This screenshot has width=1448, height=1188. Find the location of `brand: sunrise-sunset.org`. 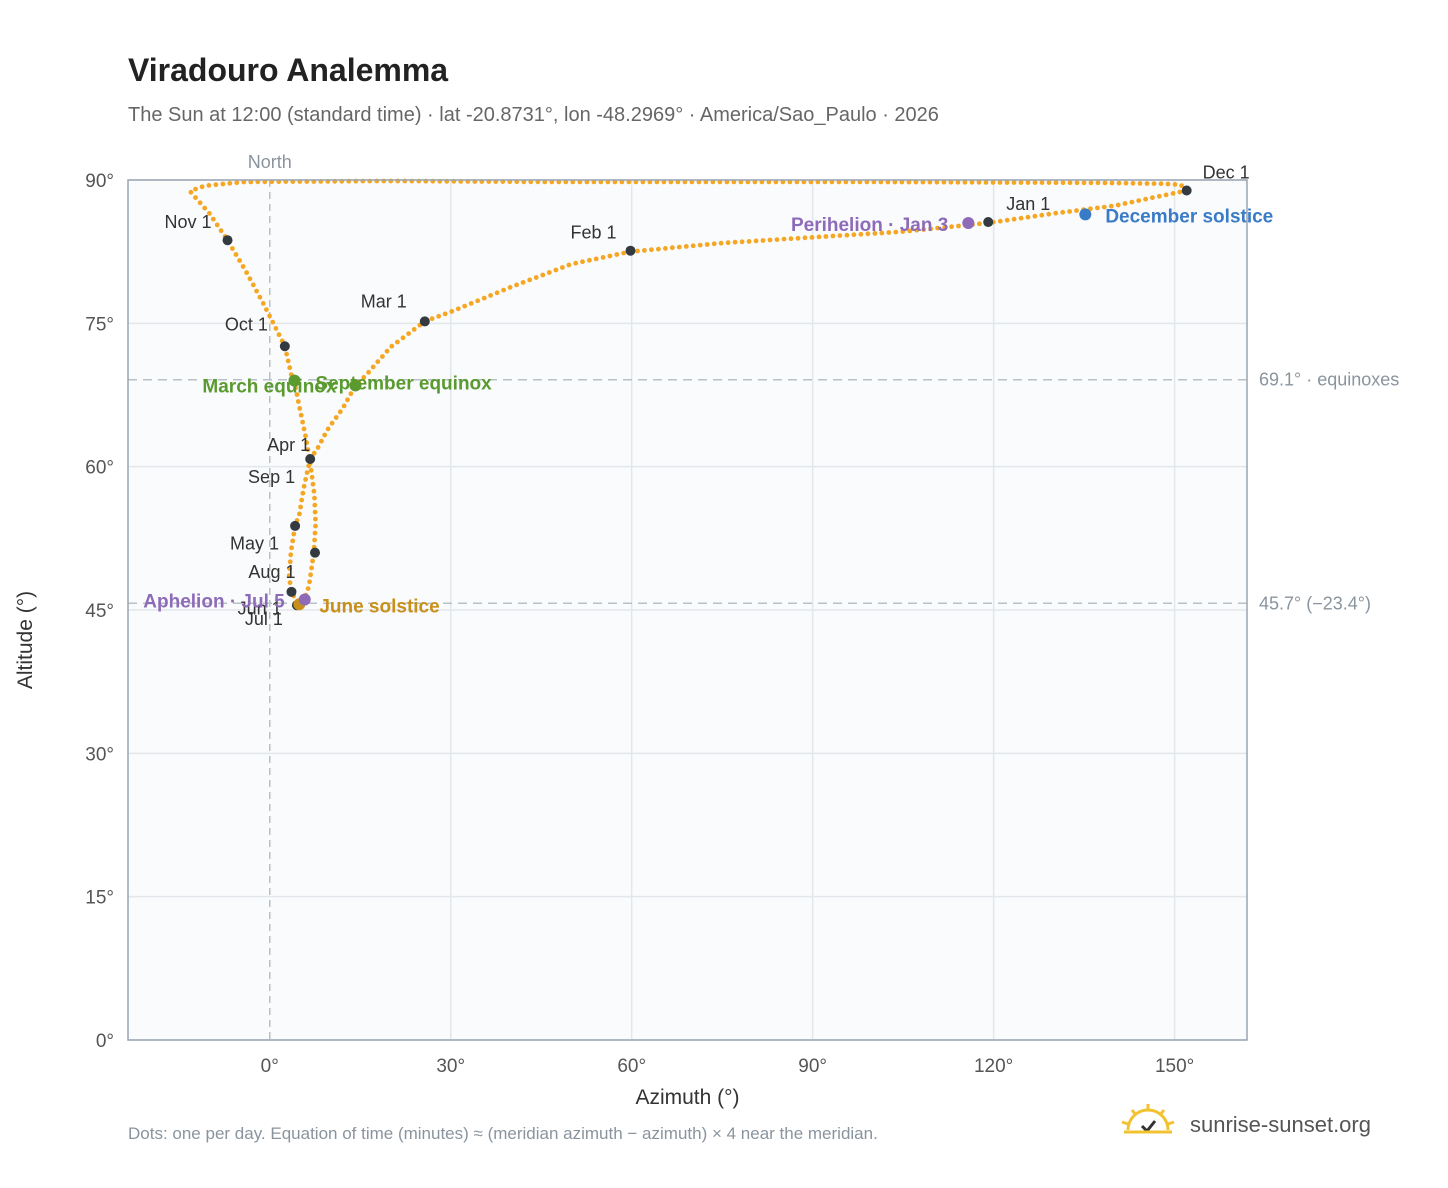

brand: sunrise-sunset.org is located at coordinates (1255, 1124).